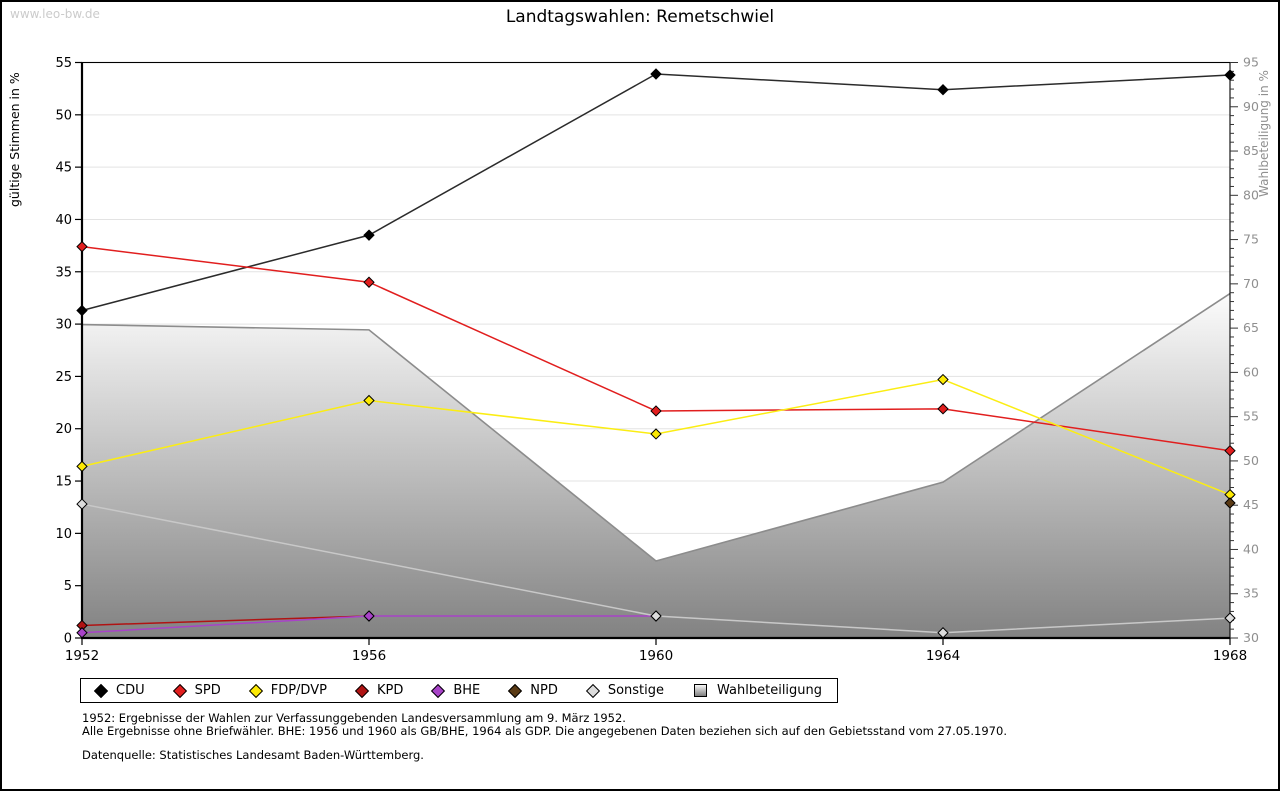 Image resolution: width=1280 pixels, height=791 pixels. I want to click on legend-item-bhe: BHE, so click(456, 690).